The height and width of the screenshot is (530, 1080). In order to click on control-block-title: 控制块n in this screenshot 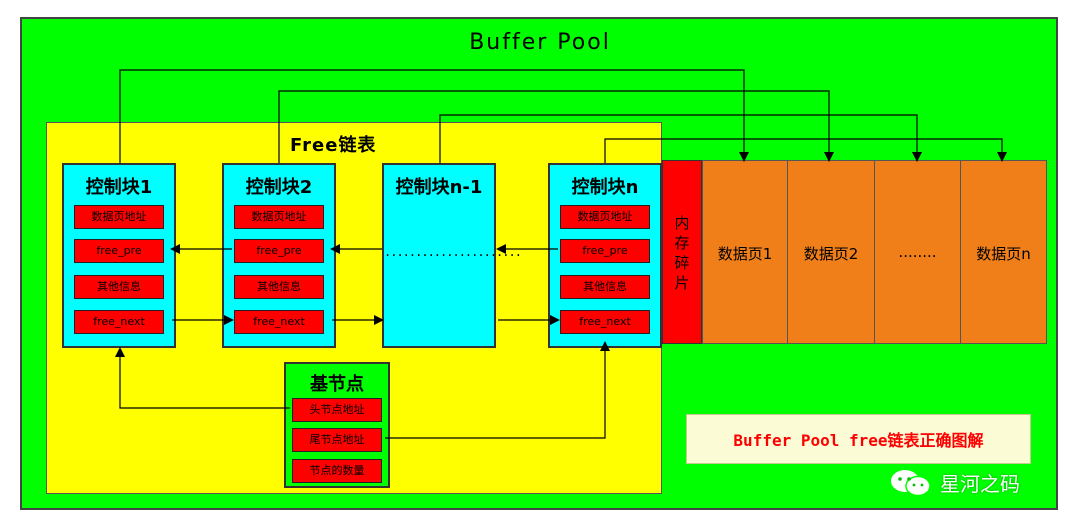, I will do `click(605, 187)`.